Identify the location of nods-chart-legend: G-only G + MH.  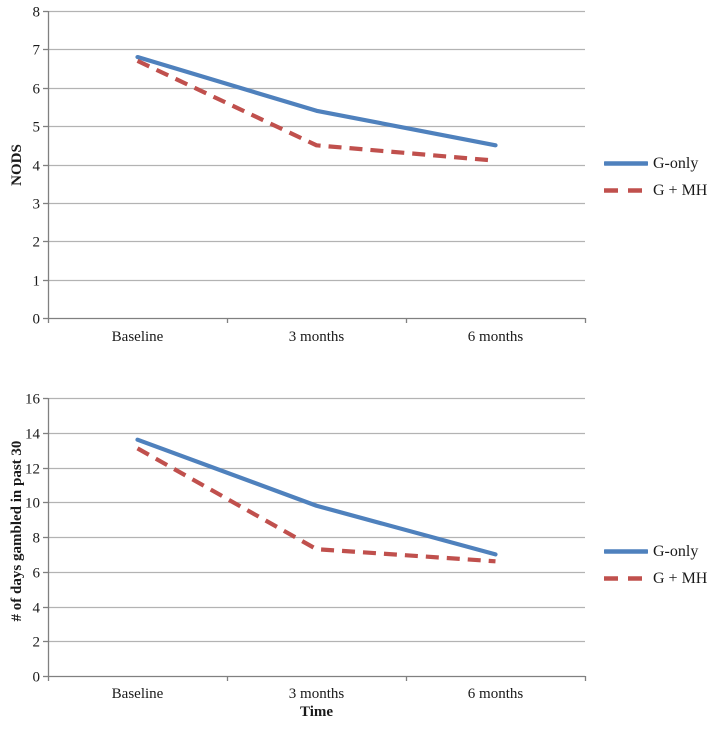
(655, 177).